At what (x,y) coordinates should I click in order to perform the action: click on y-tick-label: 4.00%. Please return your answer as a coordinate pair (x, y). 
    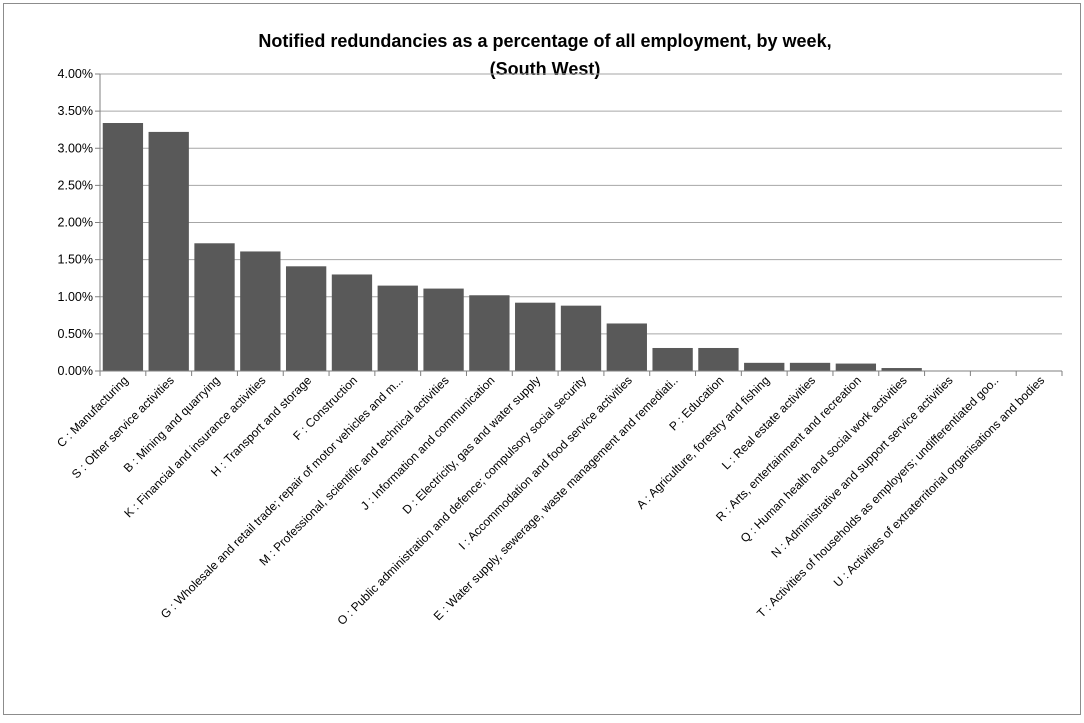
    Looking at the image, I should click on (75, 74).